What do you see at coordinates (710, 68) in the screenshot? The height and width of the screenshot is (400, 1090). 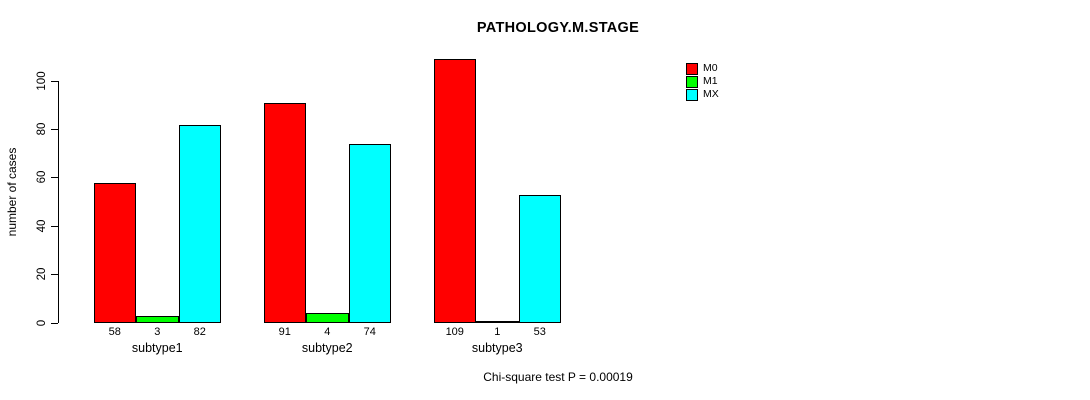 I see `legend-label: M0` at bounding box center [710, 68].